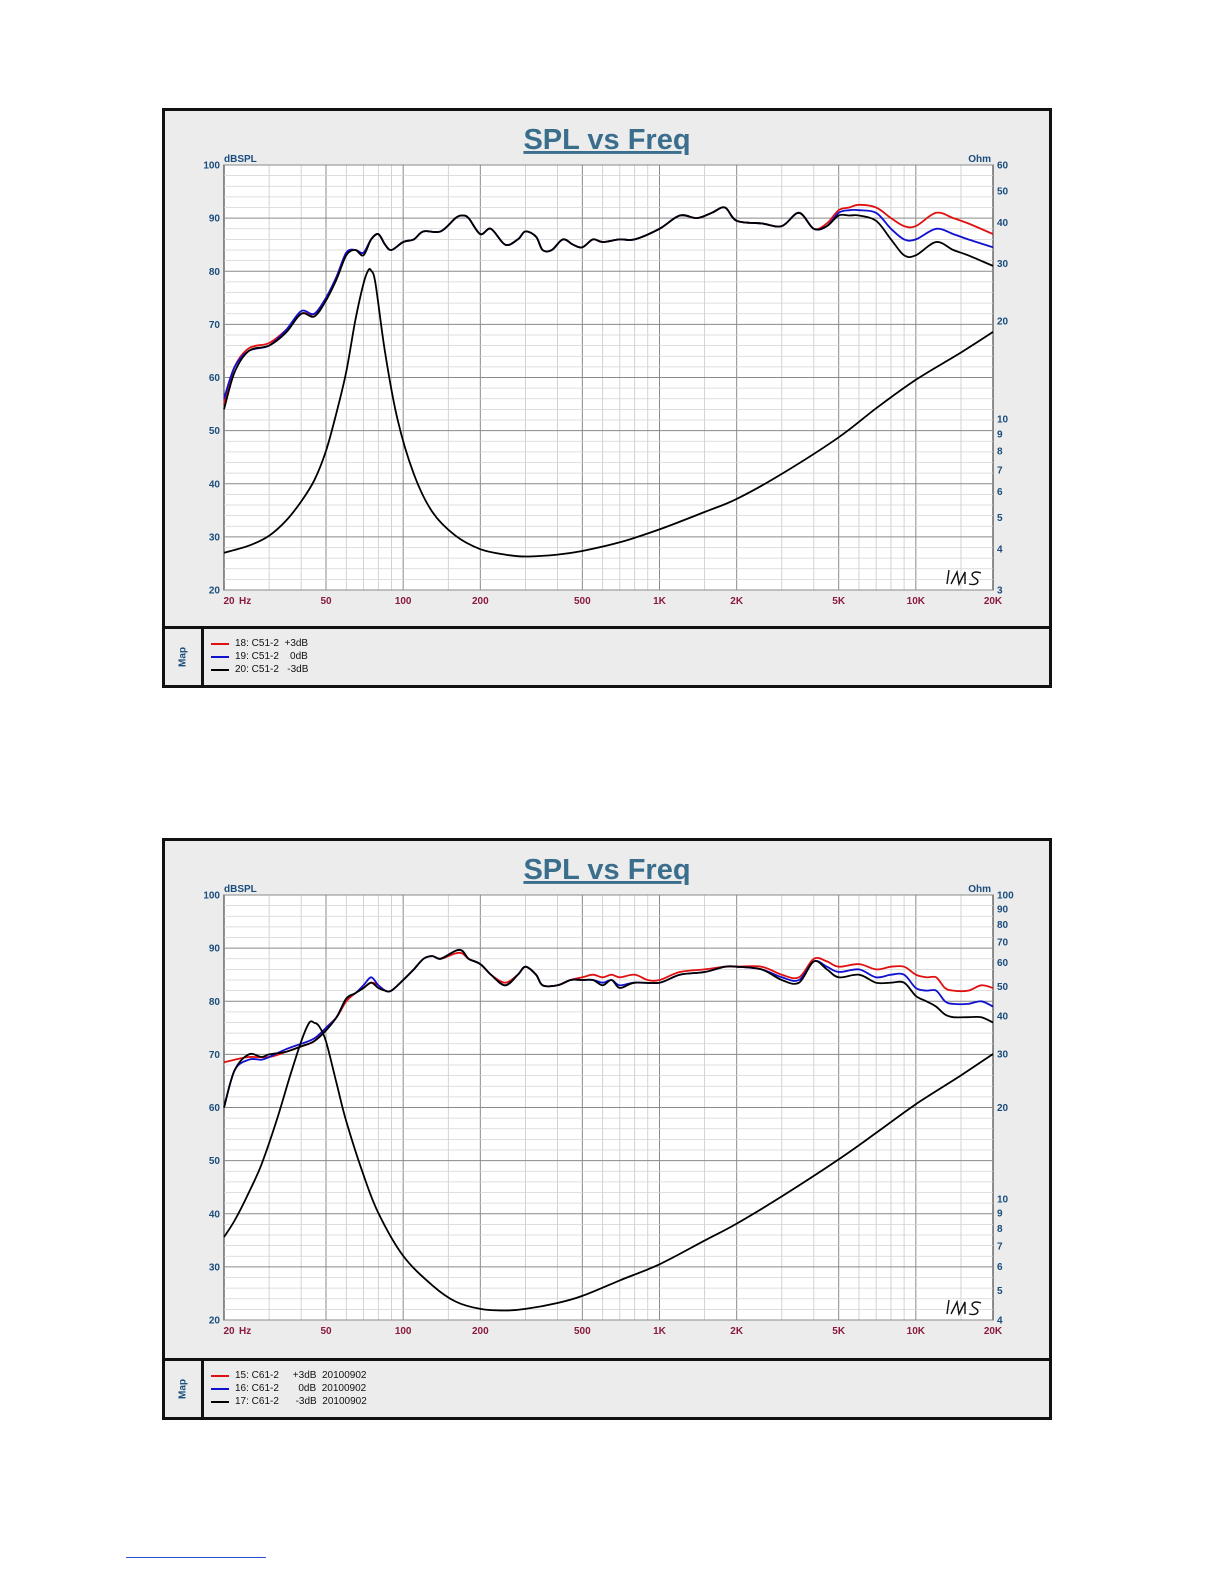  I want to click on legend-map-tab-2: Map, so click(184, 1389).